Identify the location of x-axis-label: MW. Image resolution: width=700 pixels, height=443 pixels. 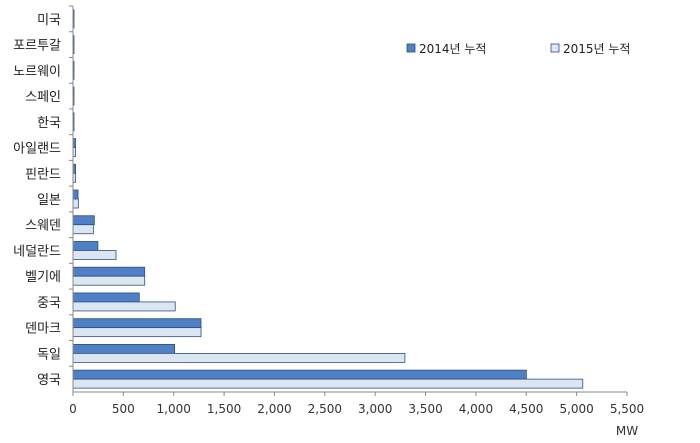
(627, 431).